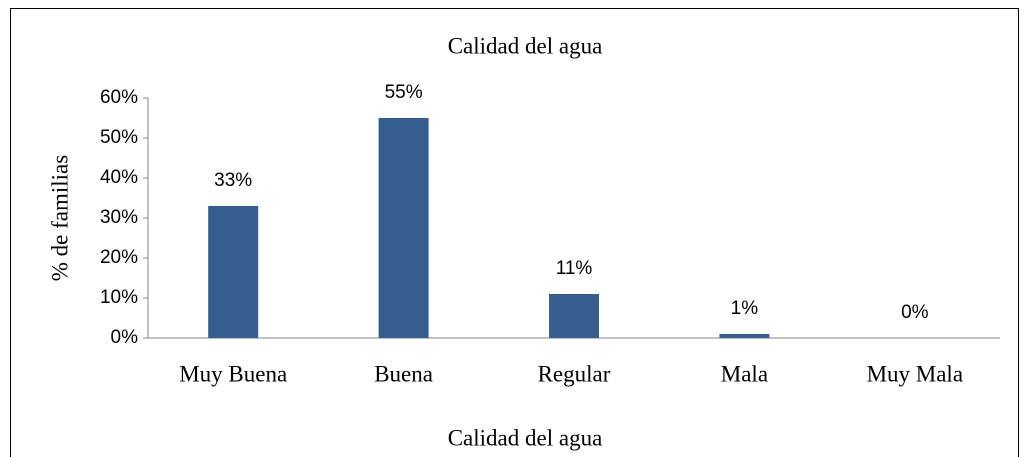  What do you see at coordinates (119, 97) in the screenshot?
I see `y-tick-label: 60%` at bounding box center [119, 97].